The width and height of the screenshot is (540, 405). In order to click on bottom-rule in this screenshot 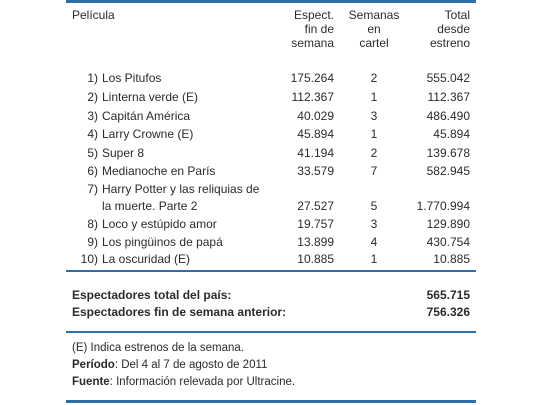, I will do `click(271, 401)`.